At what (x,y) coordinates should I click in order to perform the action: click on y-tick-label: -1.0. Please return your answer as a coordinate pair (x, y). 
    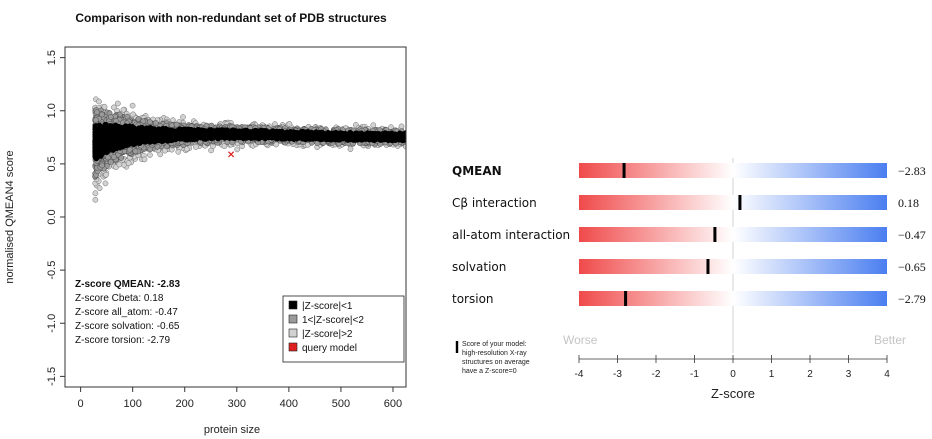
    Looking at the image, I should click on (52, 323).